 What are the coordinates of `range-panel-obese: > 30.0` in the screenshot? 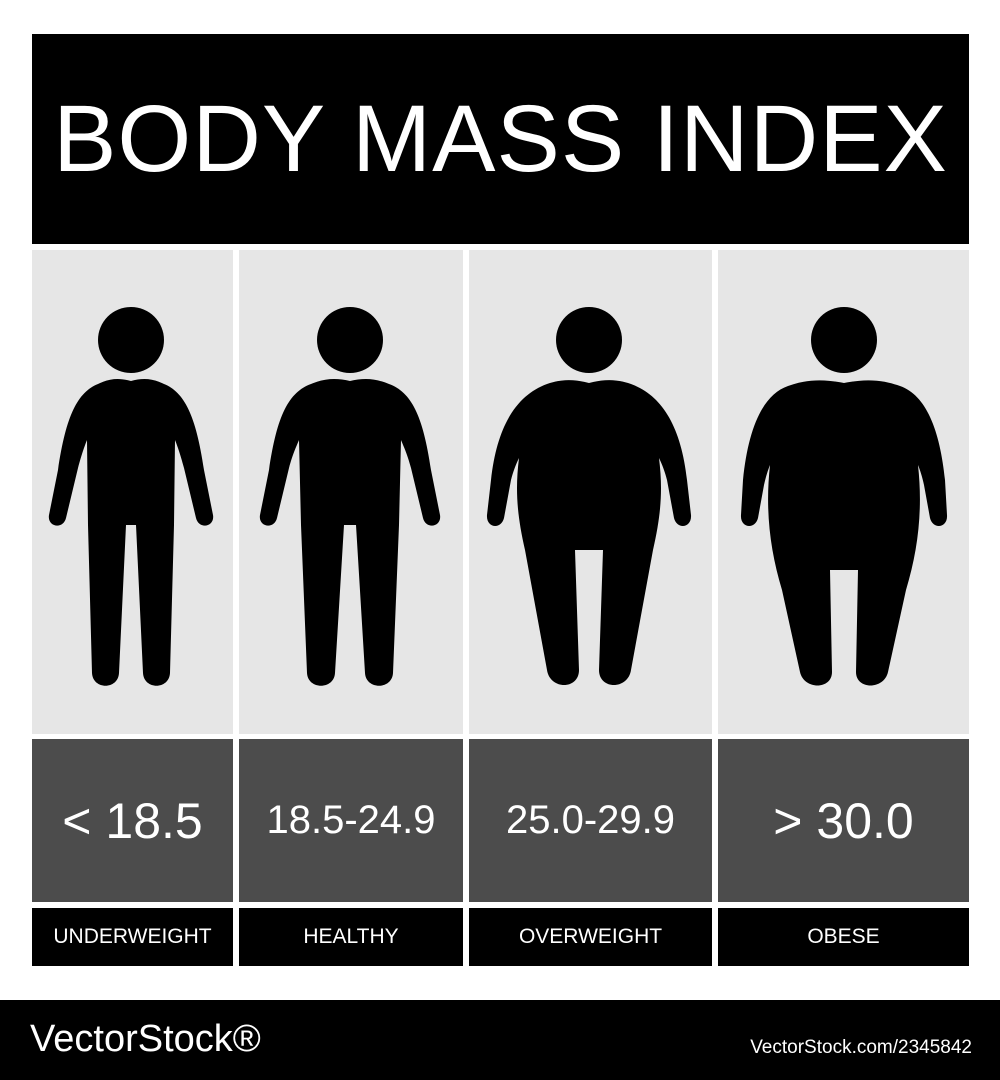 It's located at (843, 820).